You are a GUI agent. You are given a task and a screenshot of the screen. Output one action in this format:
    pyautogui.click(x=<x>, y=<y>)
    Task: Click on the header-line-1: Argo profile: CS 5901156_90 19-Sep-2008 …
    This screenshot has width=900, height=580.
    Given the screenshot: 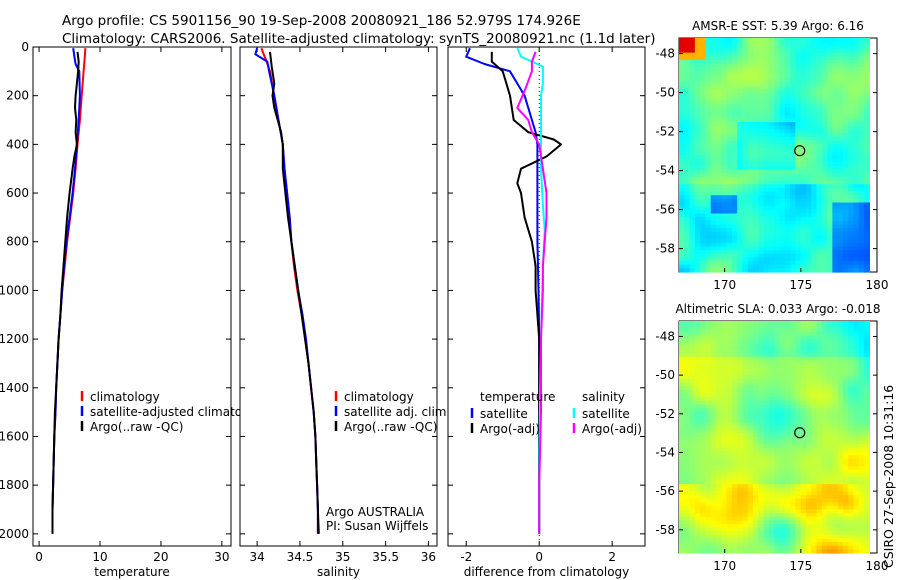 What is the action you would take?
    pyautogui.click(x=321, y=21)
    